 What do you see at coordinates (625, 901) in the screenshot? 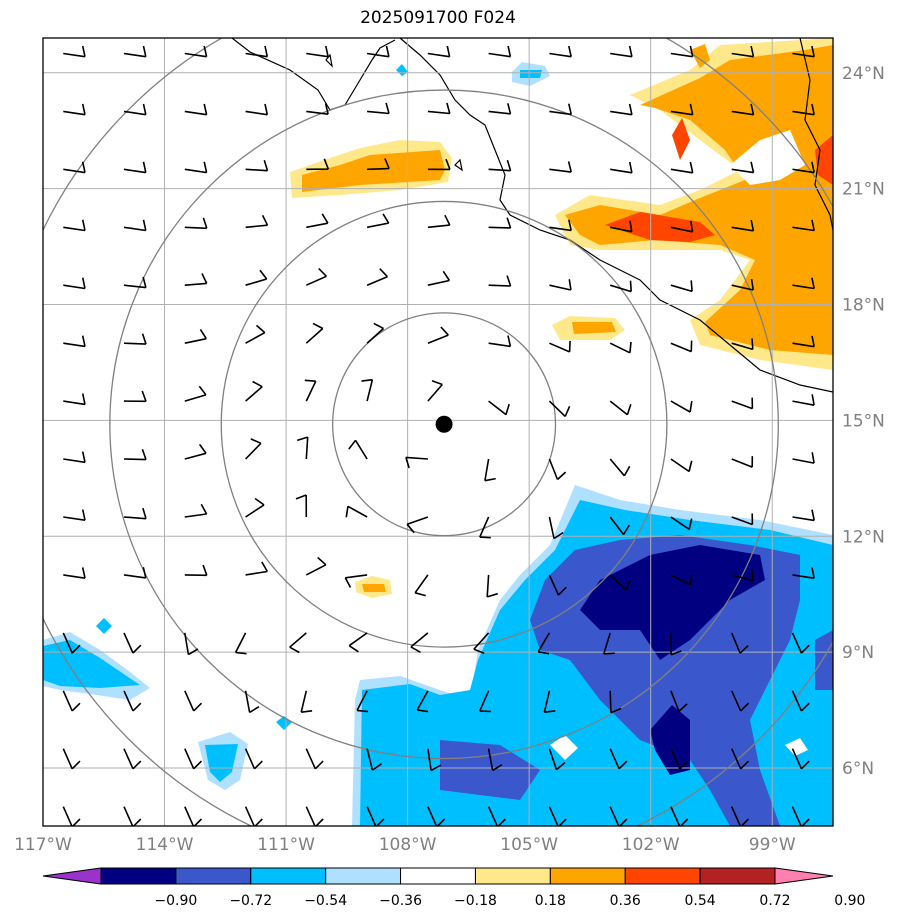
I see `colorbar-tick-label: 0.36` at bounding box center [625, 901].